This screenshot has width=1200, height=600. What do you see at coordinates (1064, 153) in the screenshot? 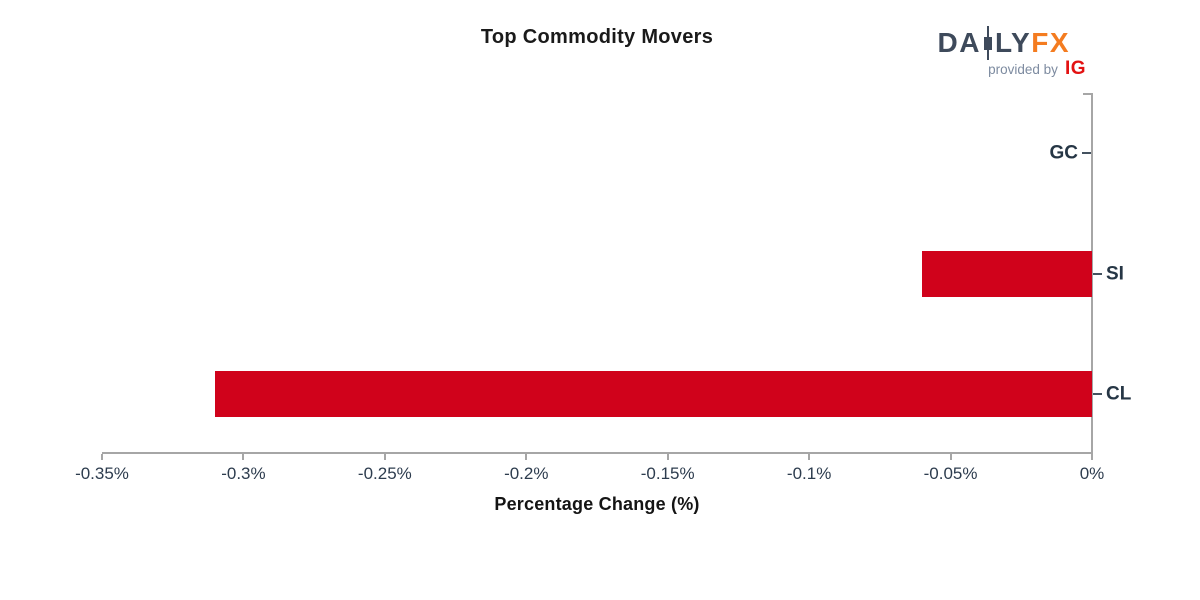
I see `category-label-gc: GC` at bounding box center [1064, 153].